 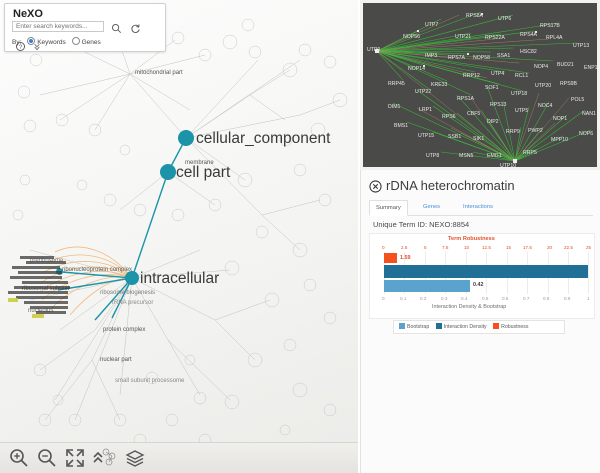 I want to click on gene-label: UTP5, so click(x=522, y=111).